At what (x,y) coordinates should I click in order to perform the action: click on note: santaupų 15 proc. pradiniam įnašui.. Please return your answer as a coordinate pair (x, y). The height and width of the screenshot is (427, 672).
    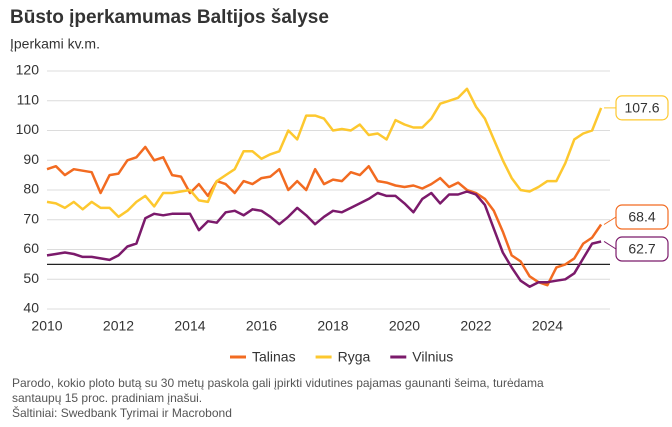
    Looking at the image, I should click on (107, 398).